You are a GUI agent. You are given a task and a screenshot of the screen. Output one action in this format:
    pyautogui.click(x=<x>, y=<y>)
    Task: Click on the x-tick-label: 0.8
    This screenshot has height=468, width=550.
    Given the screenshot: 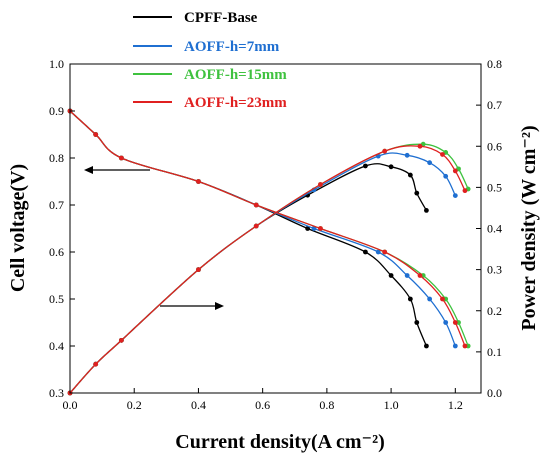 What is the action you would take?
    pyautogui.click(x=326, y=405)
    